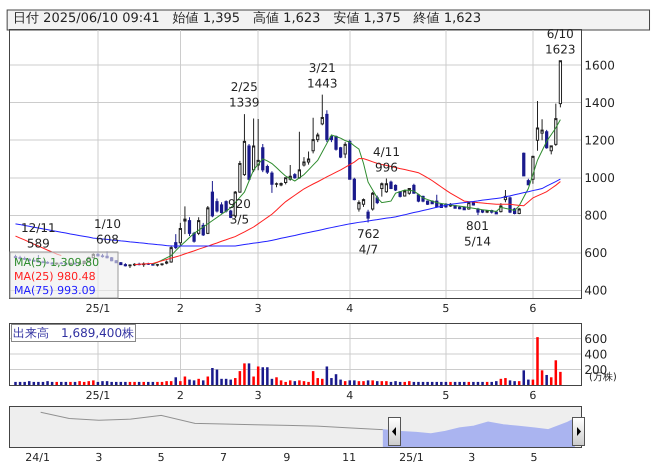 The width and height of the screenshot is (653, 470). I want to click on text: MA(75) 993.09, so click(55, 290).